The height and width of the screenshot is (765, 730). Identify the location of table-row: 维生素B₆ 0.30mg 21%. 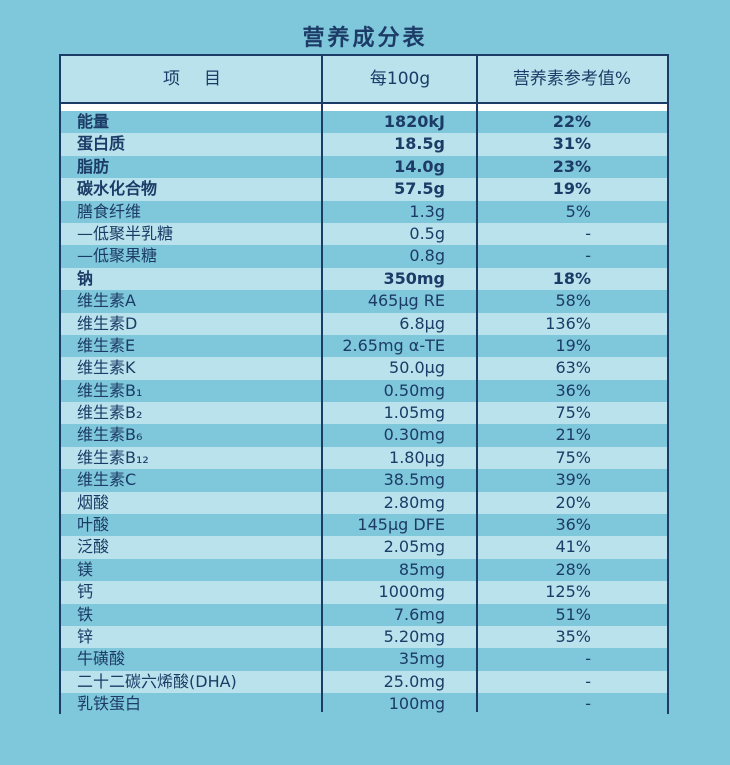
(364, 435).